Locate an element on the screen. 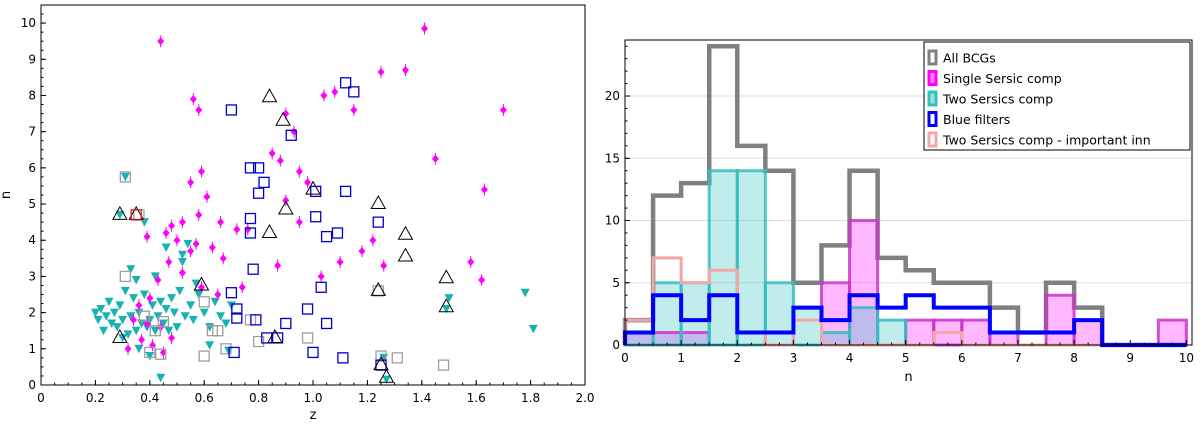 This screenshot has width=1200, height=427. legend-label: Two Sersics comp is located at coordinates (997, 99).